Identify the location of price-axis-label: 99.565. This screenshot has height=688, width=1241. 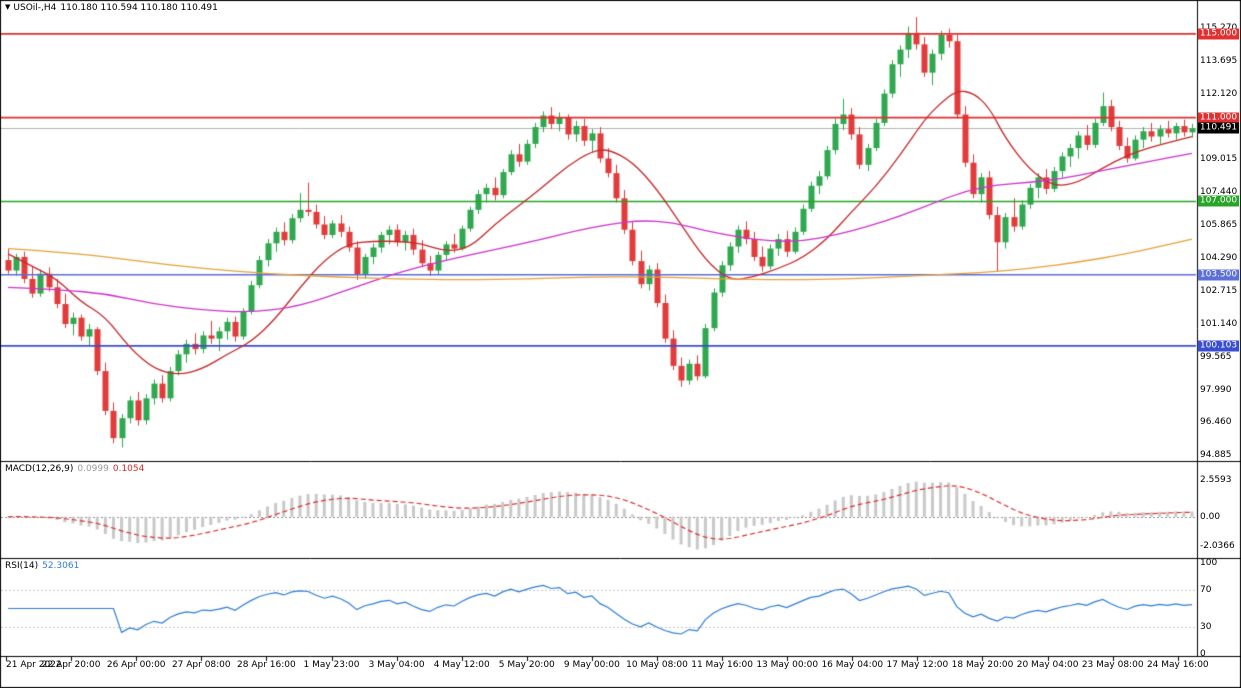
(1216, 357).